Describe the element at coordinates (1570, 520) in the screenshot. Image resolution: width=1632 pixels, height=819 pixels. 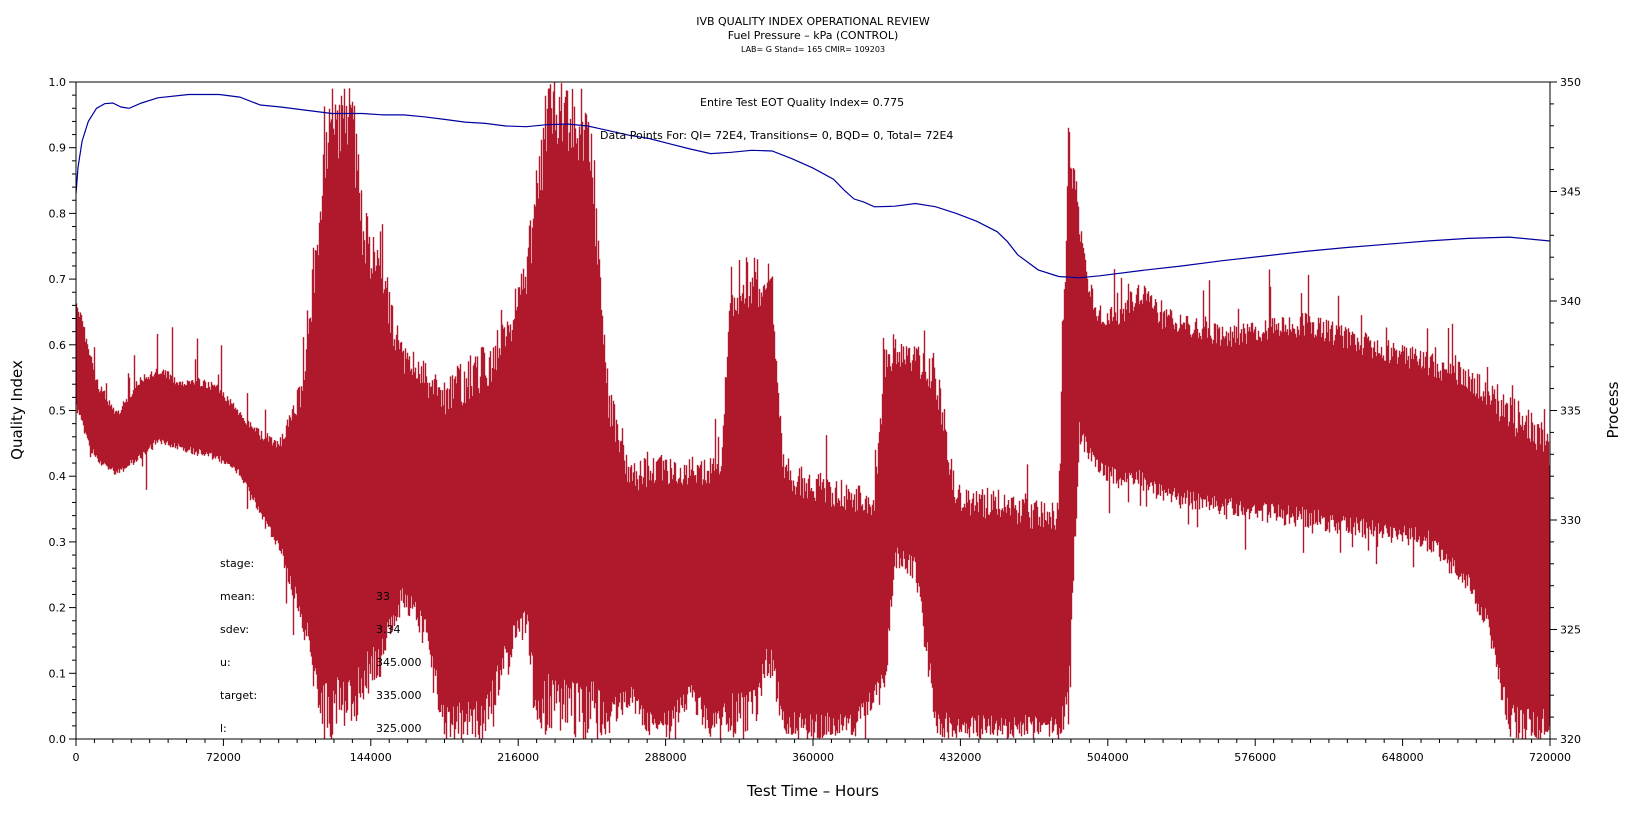
I see `y-right-tick-label: 330` at that location.